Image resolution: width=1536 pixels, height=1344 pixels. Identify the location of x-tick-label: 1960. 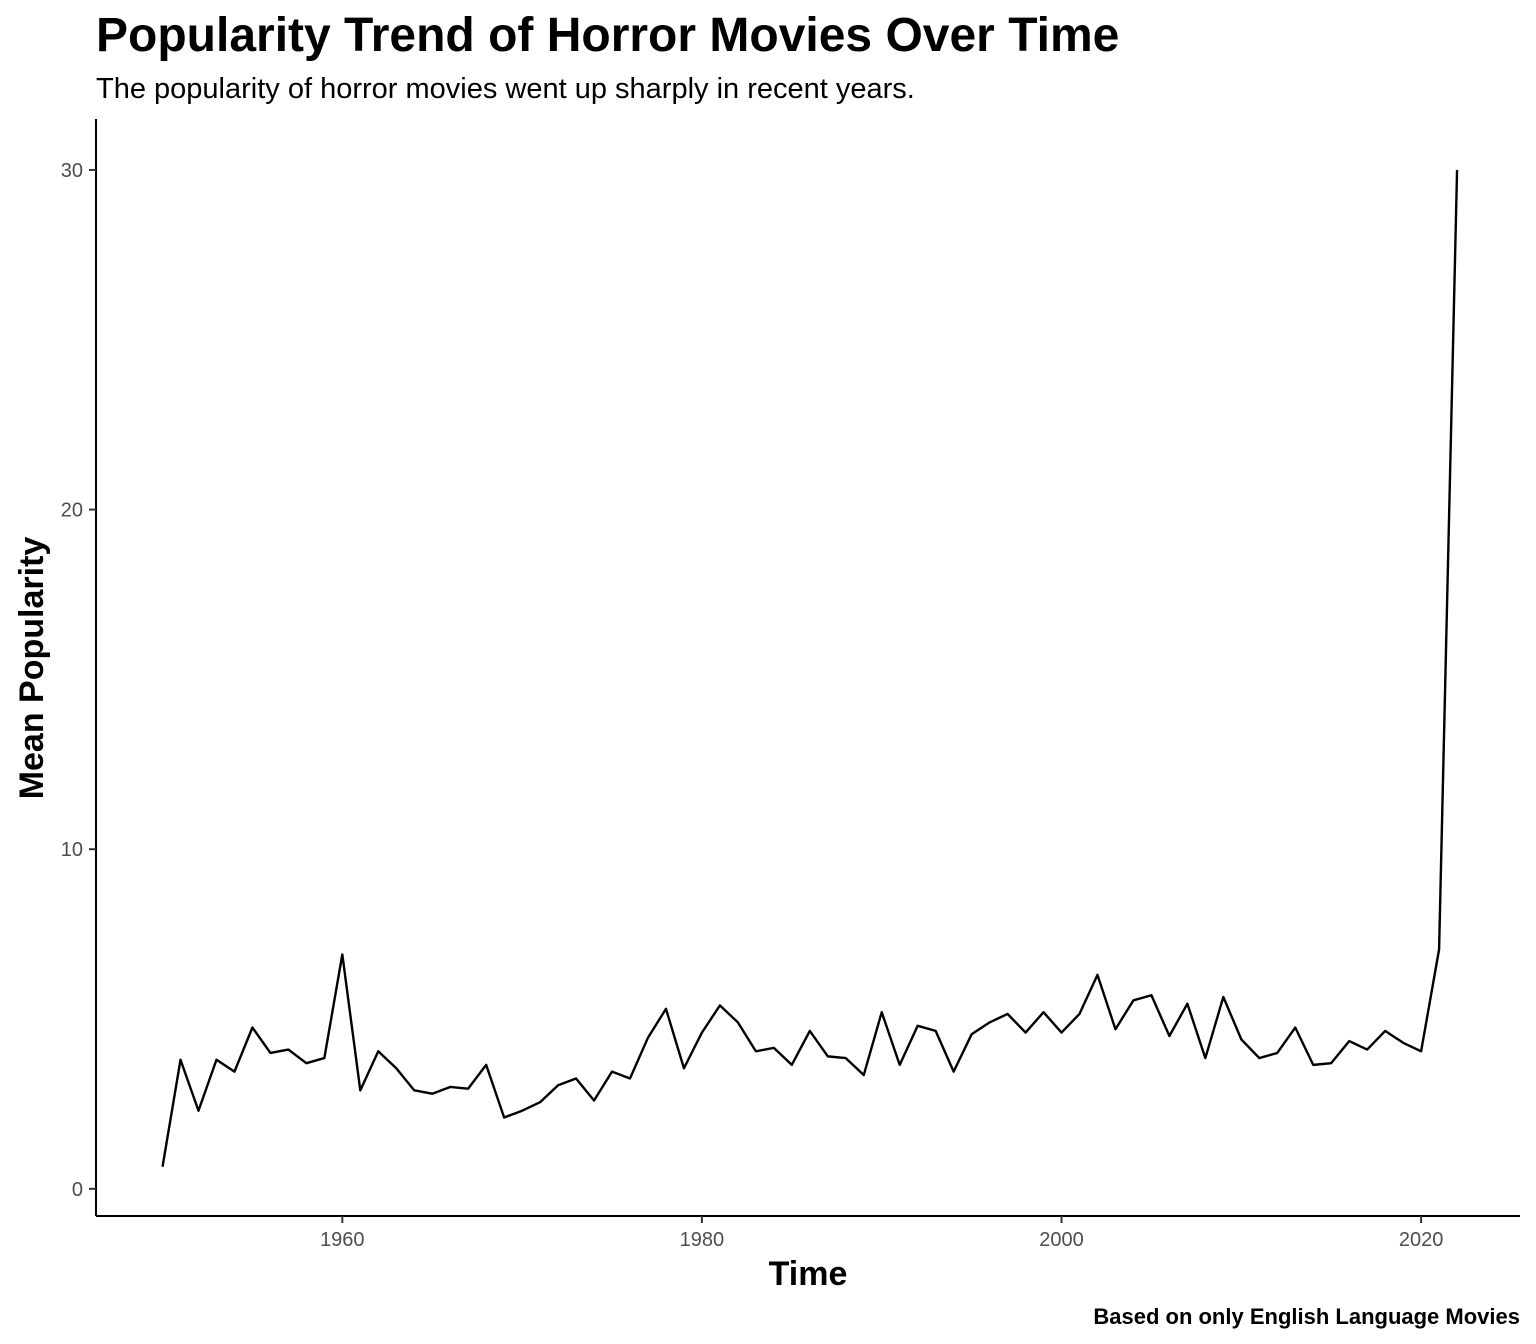
(342, 1240).